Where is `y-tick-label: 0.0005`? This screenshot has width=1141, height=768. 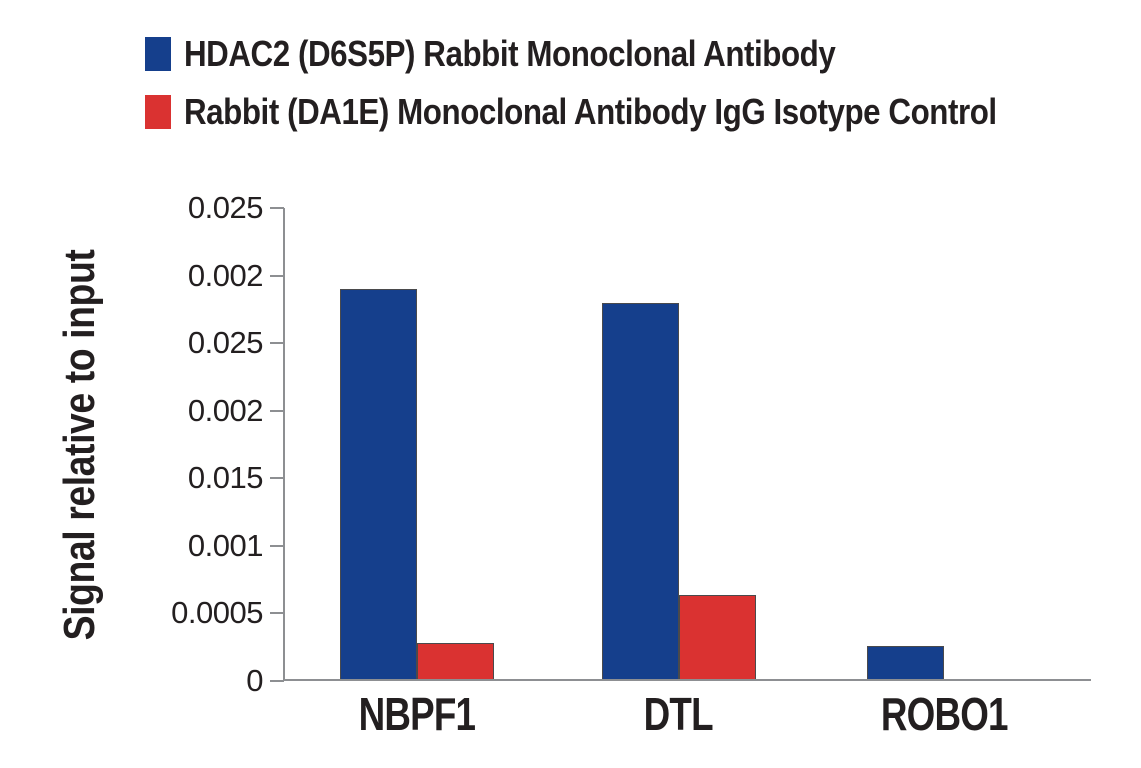
y-tick-label: 0.0005 is located at coordinates (217, 613).